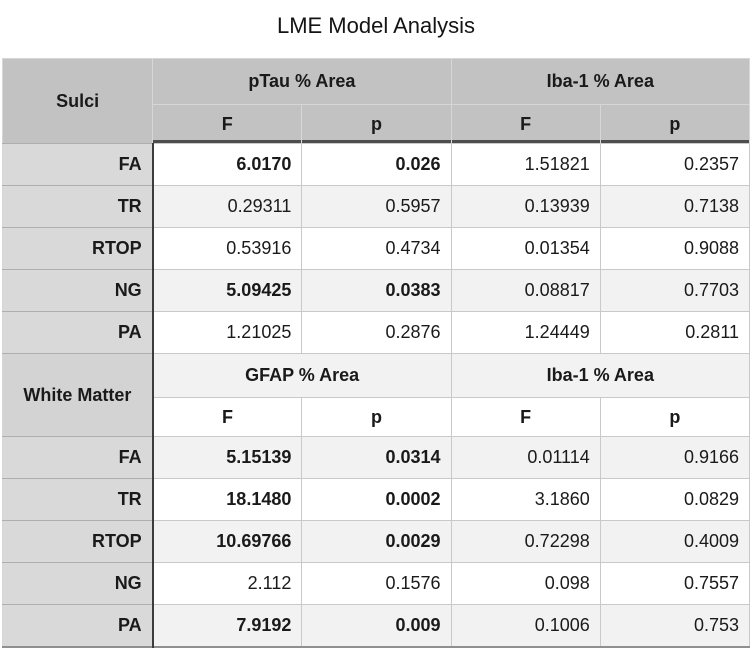 This screenshot has width=752, height=652. Describe the element at coordinates (78, 101) in the screenshot. I see `section-label-sulci: Sulci` at that location.